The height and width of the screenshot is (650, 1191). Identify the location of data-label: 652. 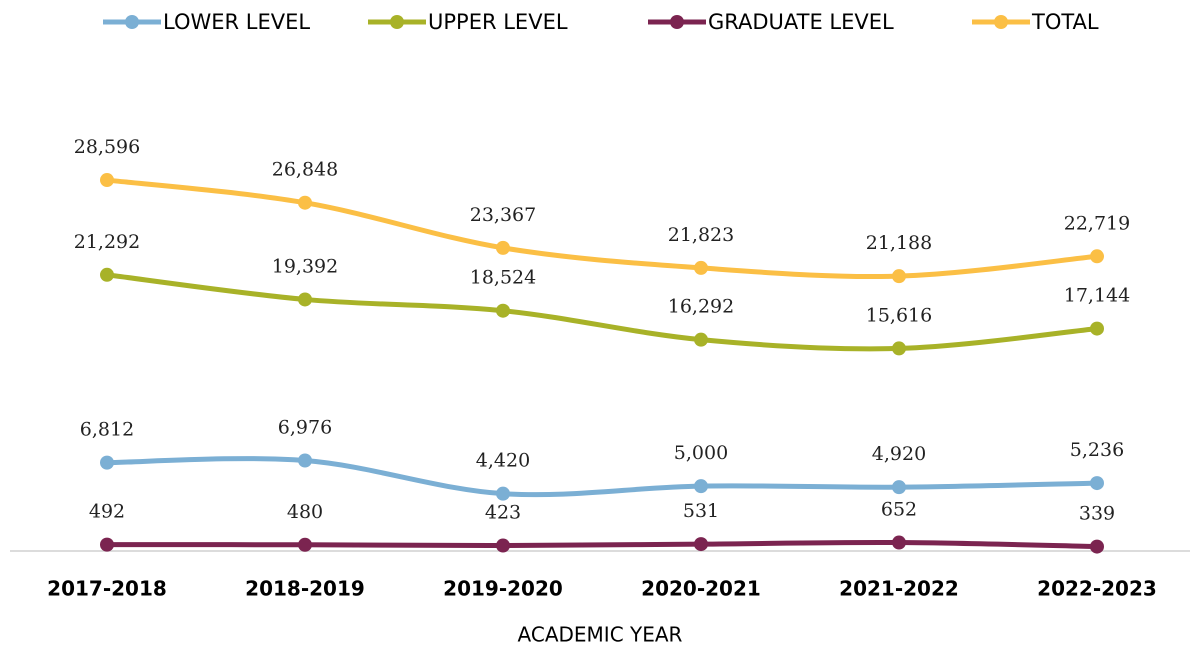
(899, 510).